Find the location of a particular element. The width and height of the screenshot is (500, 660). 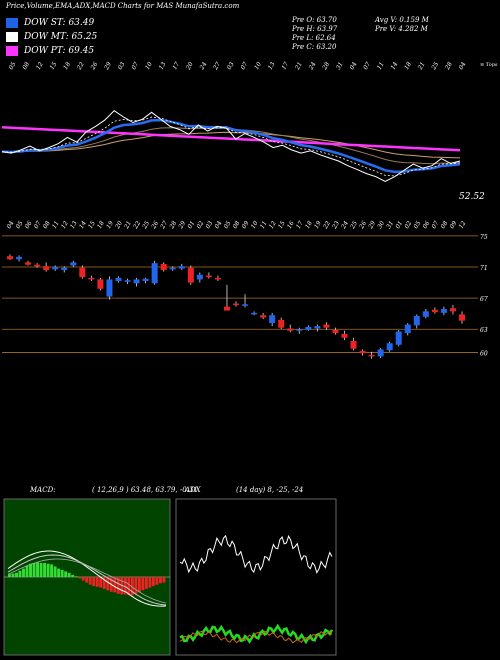

y-tick-label: 75 is located at coordinates (484, 237).